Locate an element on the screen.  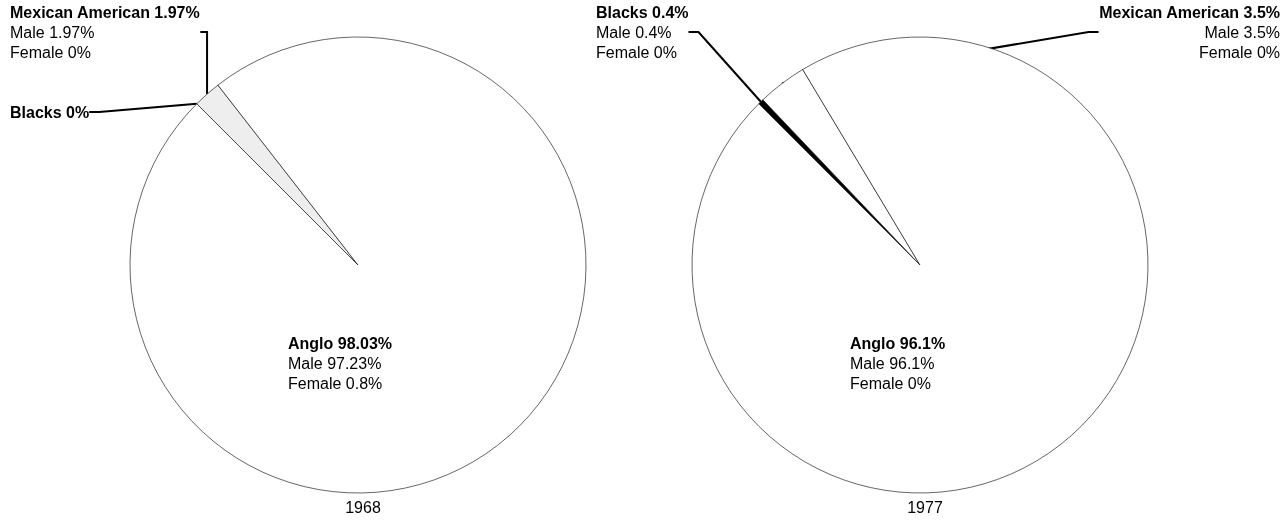
slice-label: Mexican American 3.5% Male 3.5% Female 0% is located at coordinates (1189, 32).